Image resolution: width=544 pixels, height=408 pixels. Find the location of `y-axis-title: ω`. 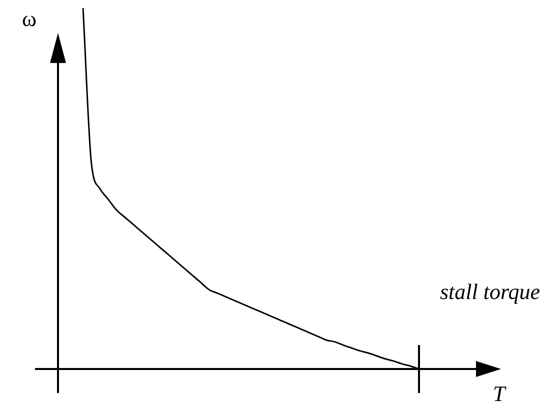

y-axis-title: ω is located at coordinates (29, 18).